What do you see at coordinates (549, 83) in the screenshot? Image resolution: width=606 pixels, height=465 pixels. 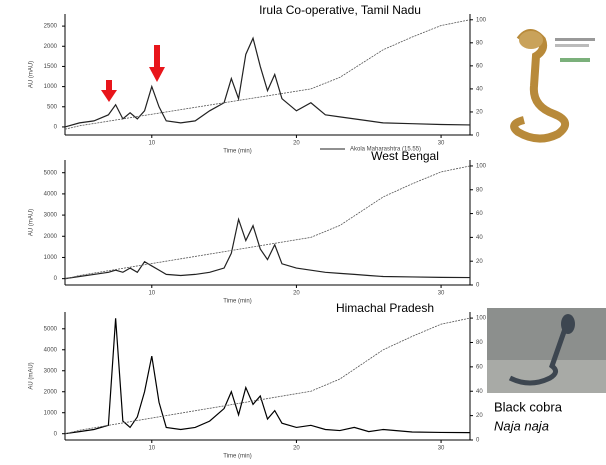 I see `cobra-illustration` at bounding box center [549, 83].